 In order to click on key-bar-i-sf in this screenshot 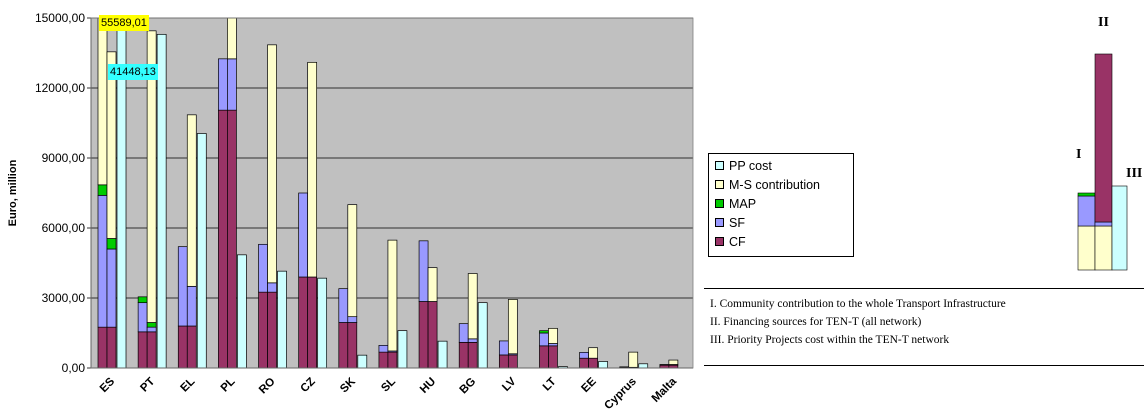, I will do `click(1086, 211)`.